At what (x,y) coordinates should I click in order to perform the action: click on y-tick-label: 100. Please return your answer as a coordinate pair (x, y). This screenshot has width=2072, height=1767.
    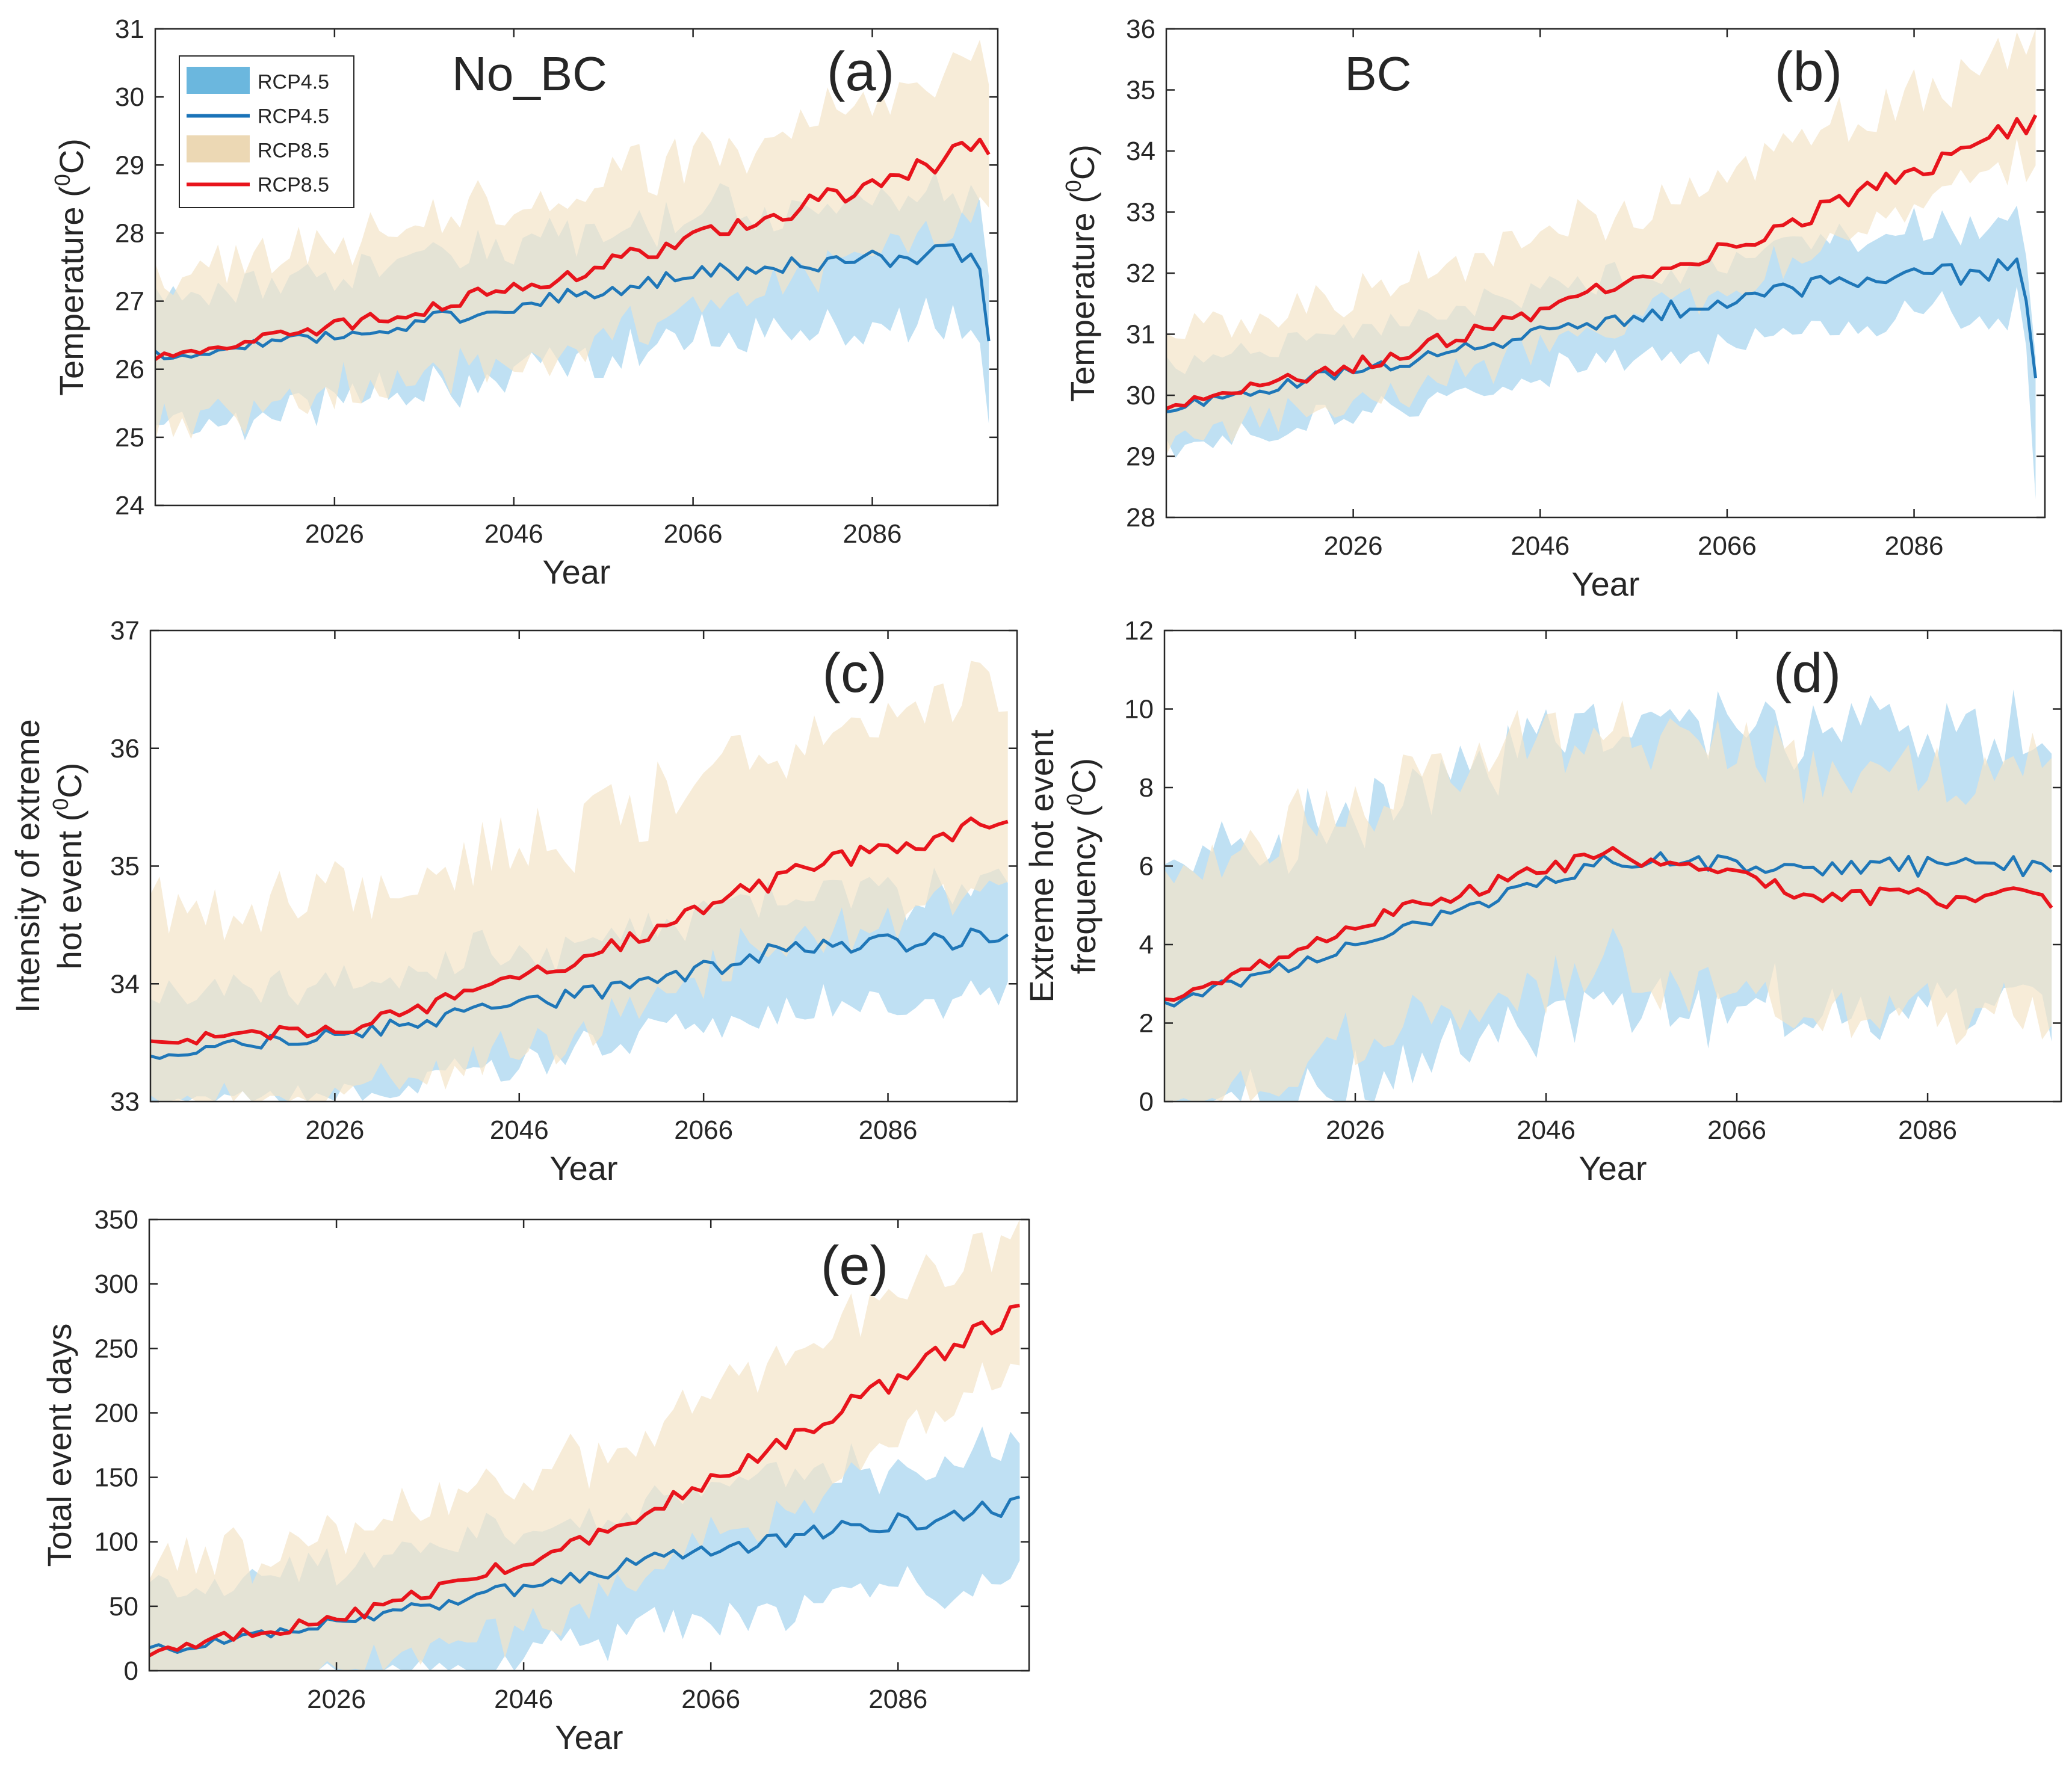
    Looking at the image, I should click on (116, 1542).